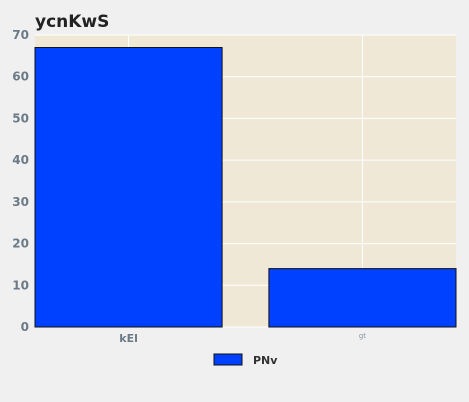  What do you see at coordinates (242, 338) in the screenshot?
I see `x-axis: kEl gt` at bounding box center [242, 338].